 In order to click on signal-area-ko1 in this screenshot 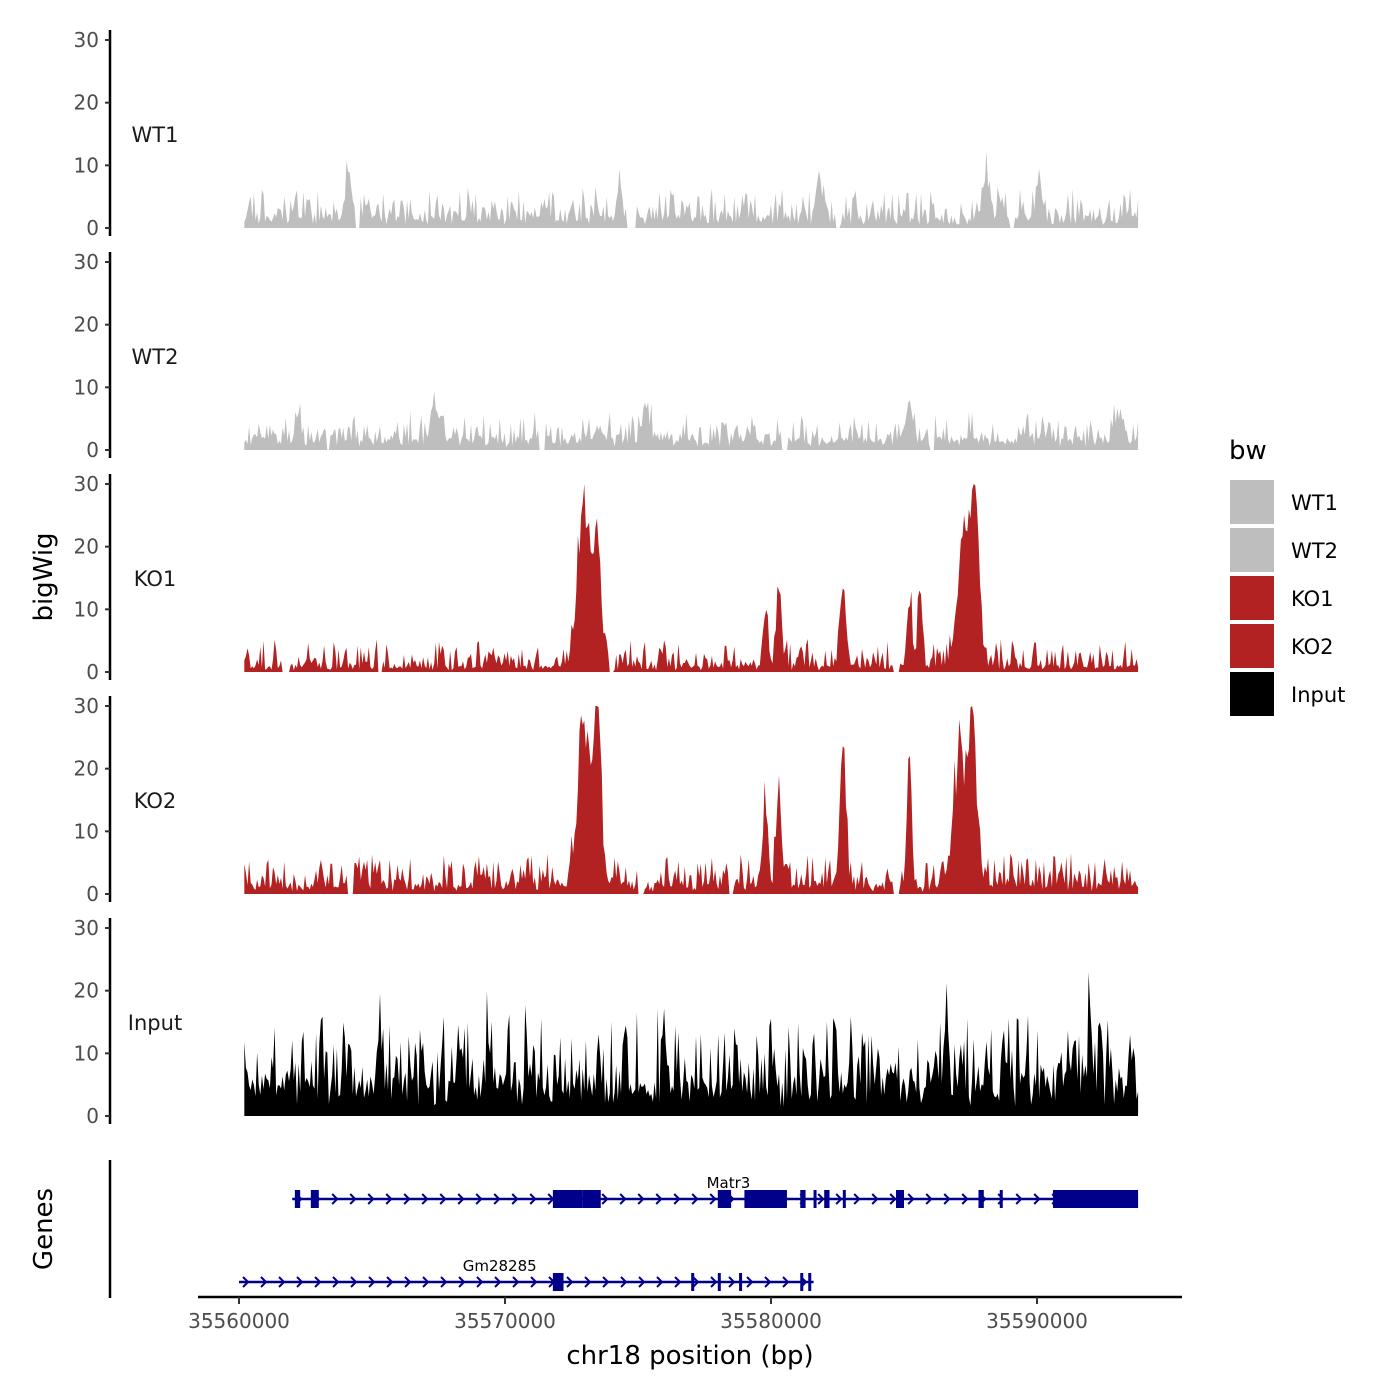, I will do `click(691, 578)`.